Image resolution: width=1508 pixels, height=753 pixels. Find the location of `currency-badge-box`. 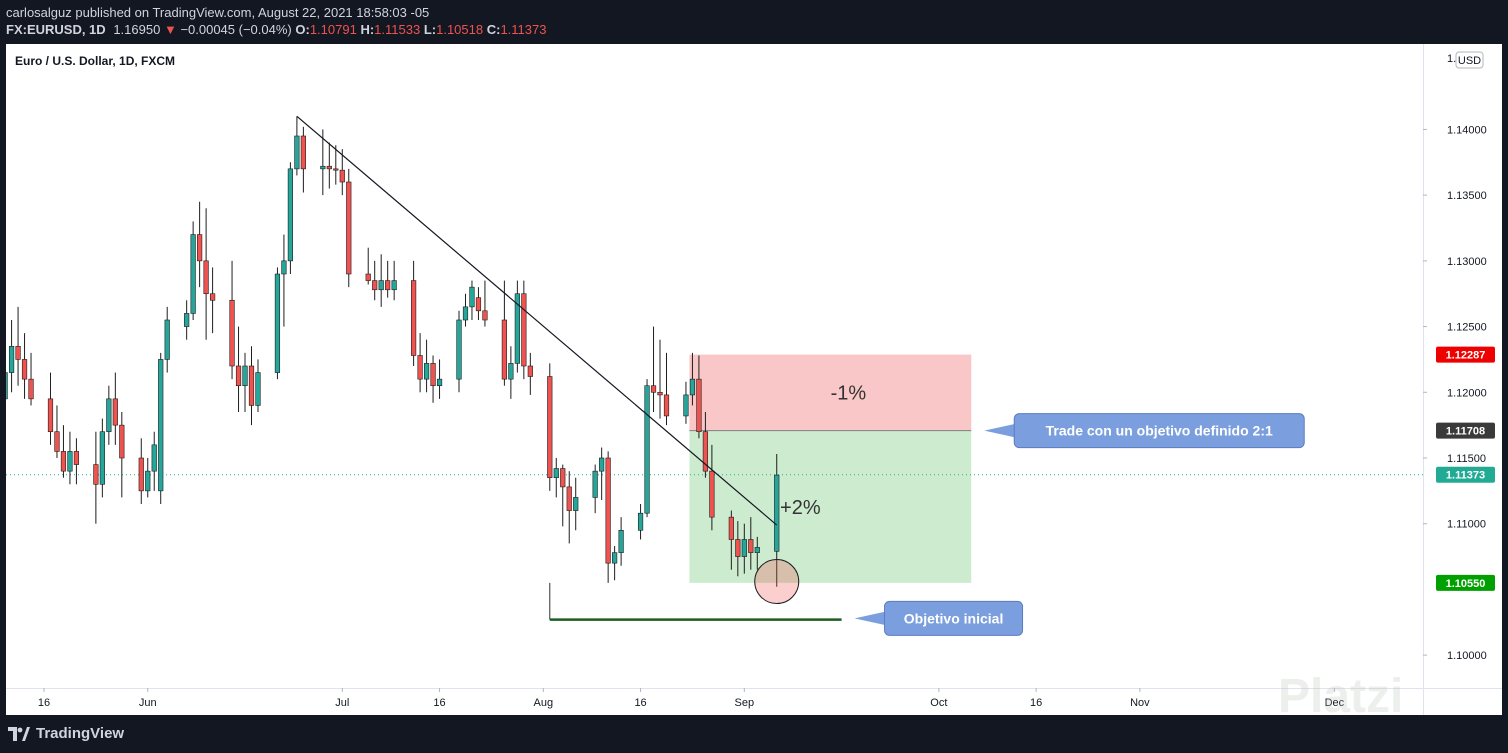

currency-badge-box is located at coordinates (1469, 60).